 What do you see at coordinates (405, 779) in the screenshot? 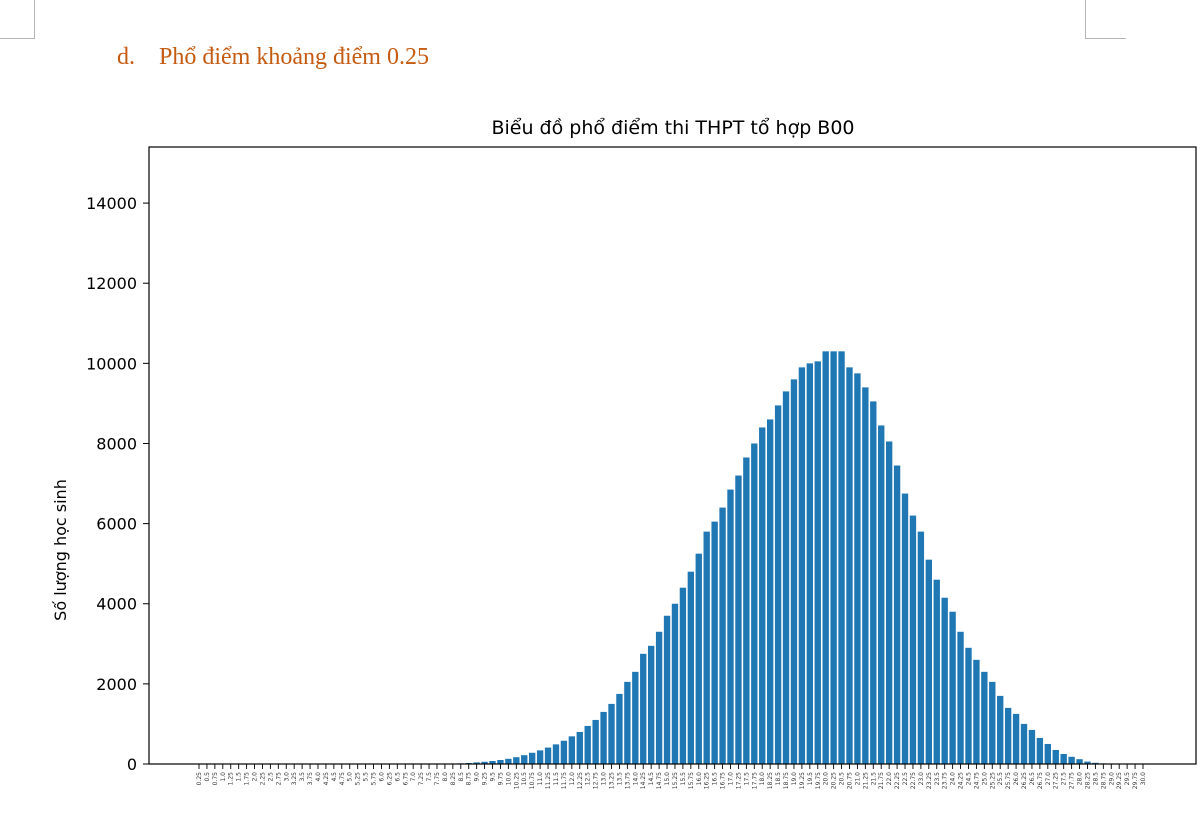
I see `x-tick-label: 6.75` at bounding box center [405, 779].